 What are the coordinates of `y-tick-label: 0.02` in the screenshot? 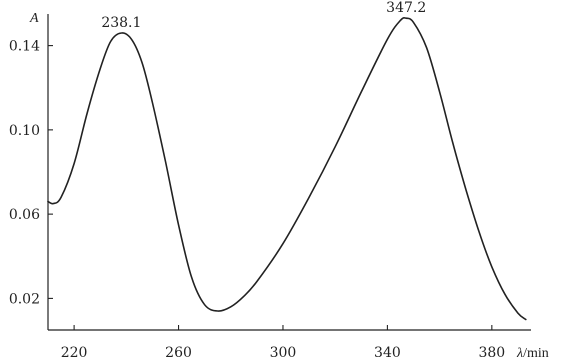 It's located at (24, 299).